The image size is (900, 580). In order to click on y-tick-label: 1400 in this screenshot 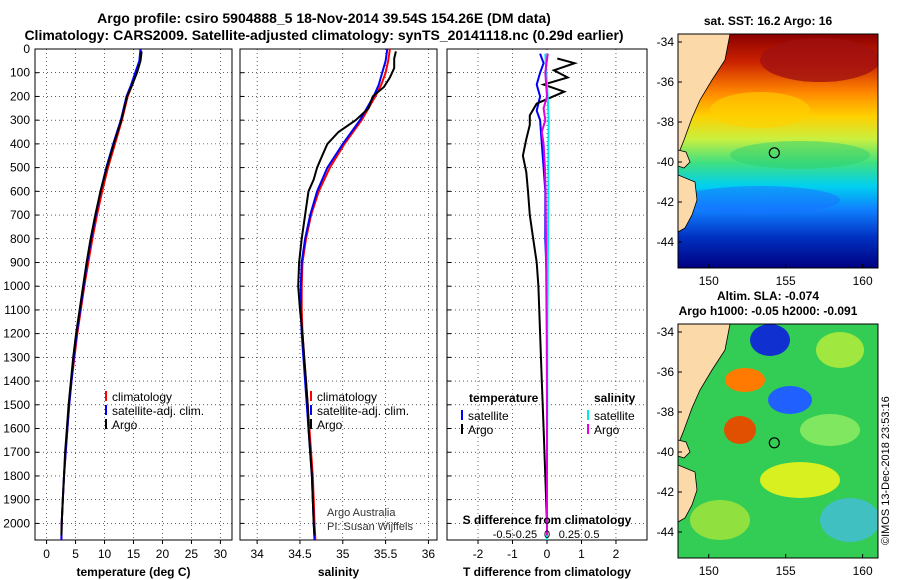, I will do `click(16, 381)`.